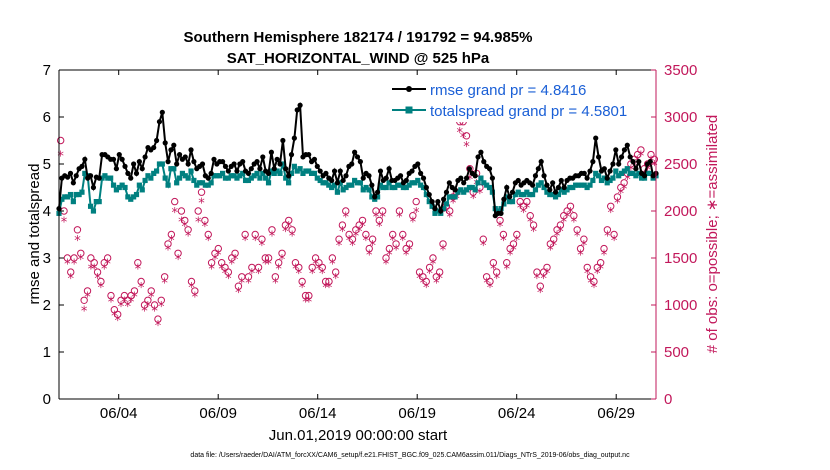 Image resolution: width=830 pixels, height=470 pixels. Describe the element at coordinates (358, 58) in the screenshot. I see `chart-subtitle: SAT_HORIZONTAL_WIND @ 525 hPa` at that location.